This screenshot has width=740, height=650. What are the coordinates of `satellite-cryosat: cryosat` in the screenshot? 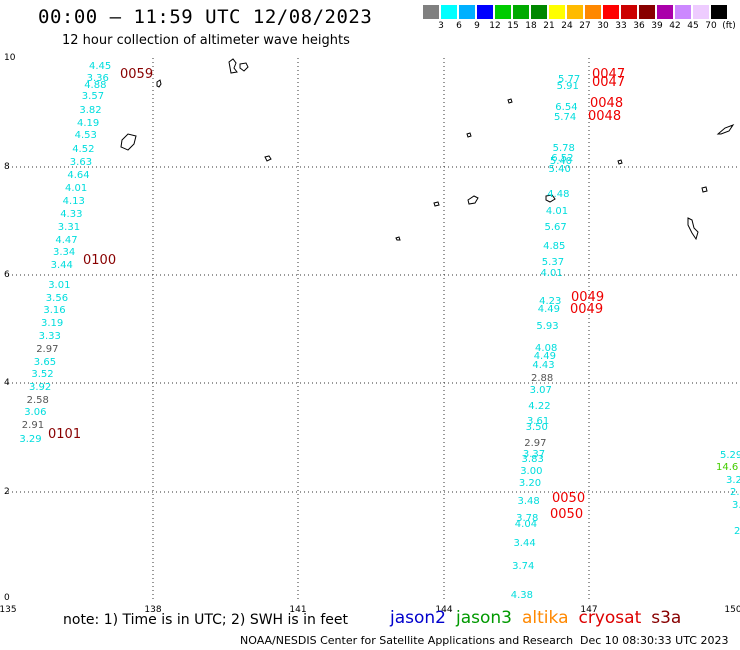 It's located at (610, 618).